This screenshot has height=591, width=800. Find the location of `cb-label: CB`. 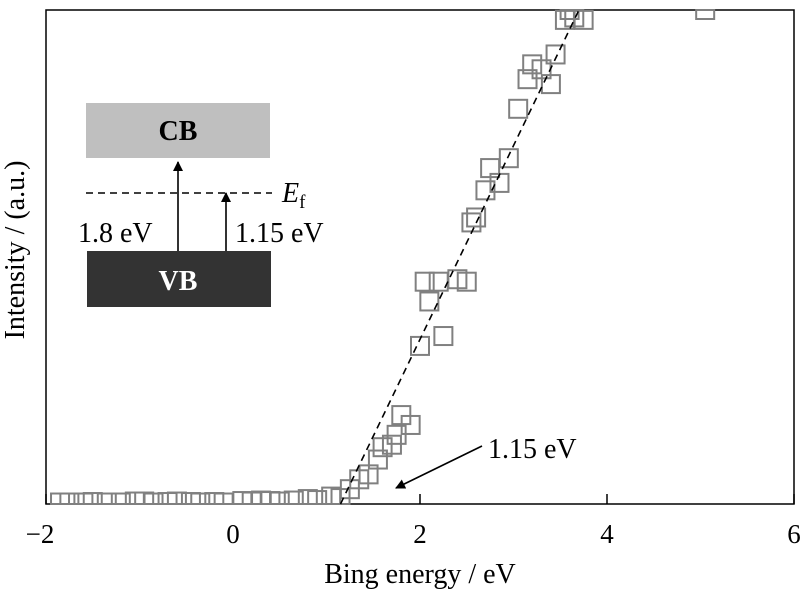

cb-label: CB is located at coordinates (178, 131).